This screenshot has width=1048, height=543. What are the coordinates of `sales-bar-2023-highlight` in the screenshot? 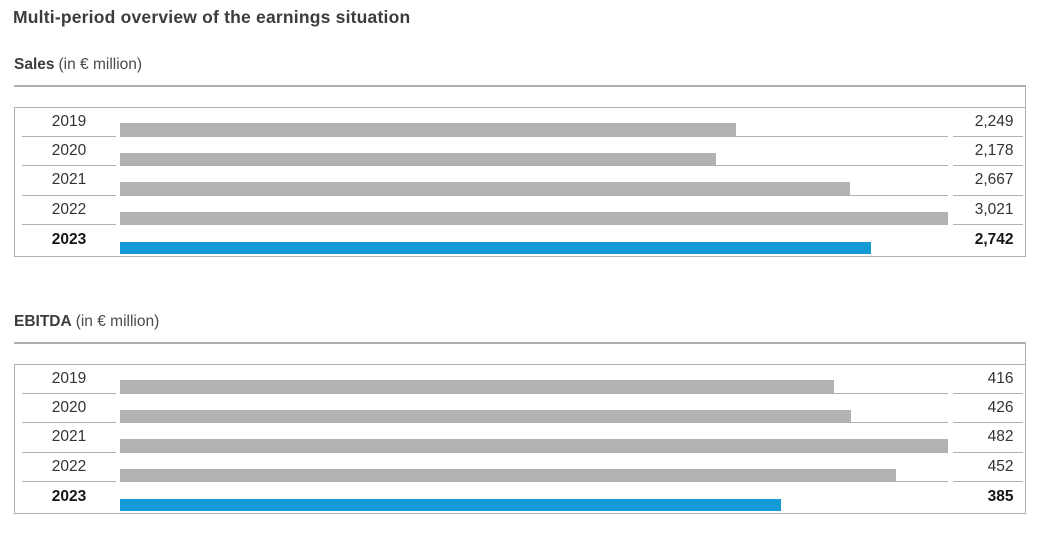 It's located at (495, 248).